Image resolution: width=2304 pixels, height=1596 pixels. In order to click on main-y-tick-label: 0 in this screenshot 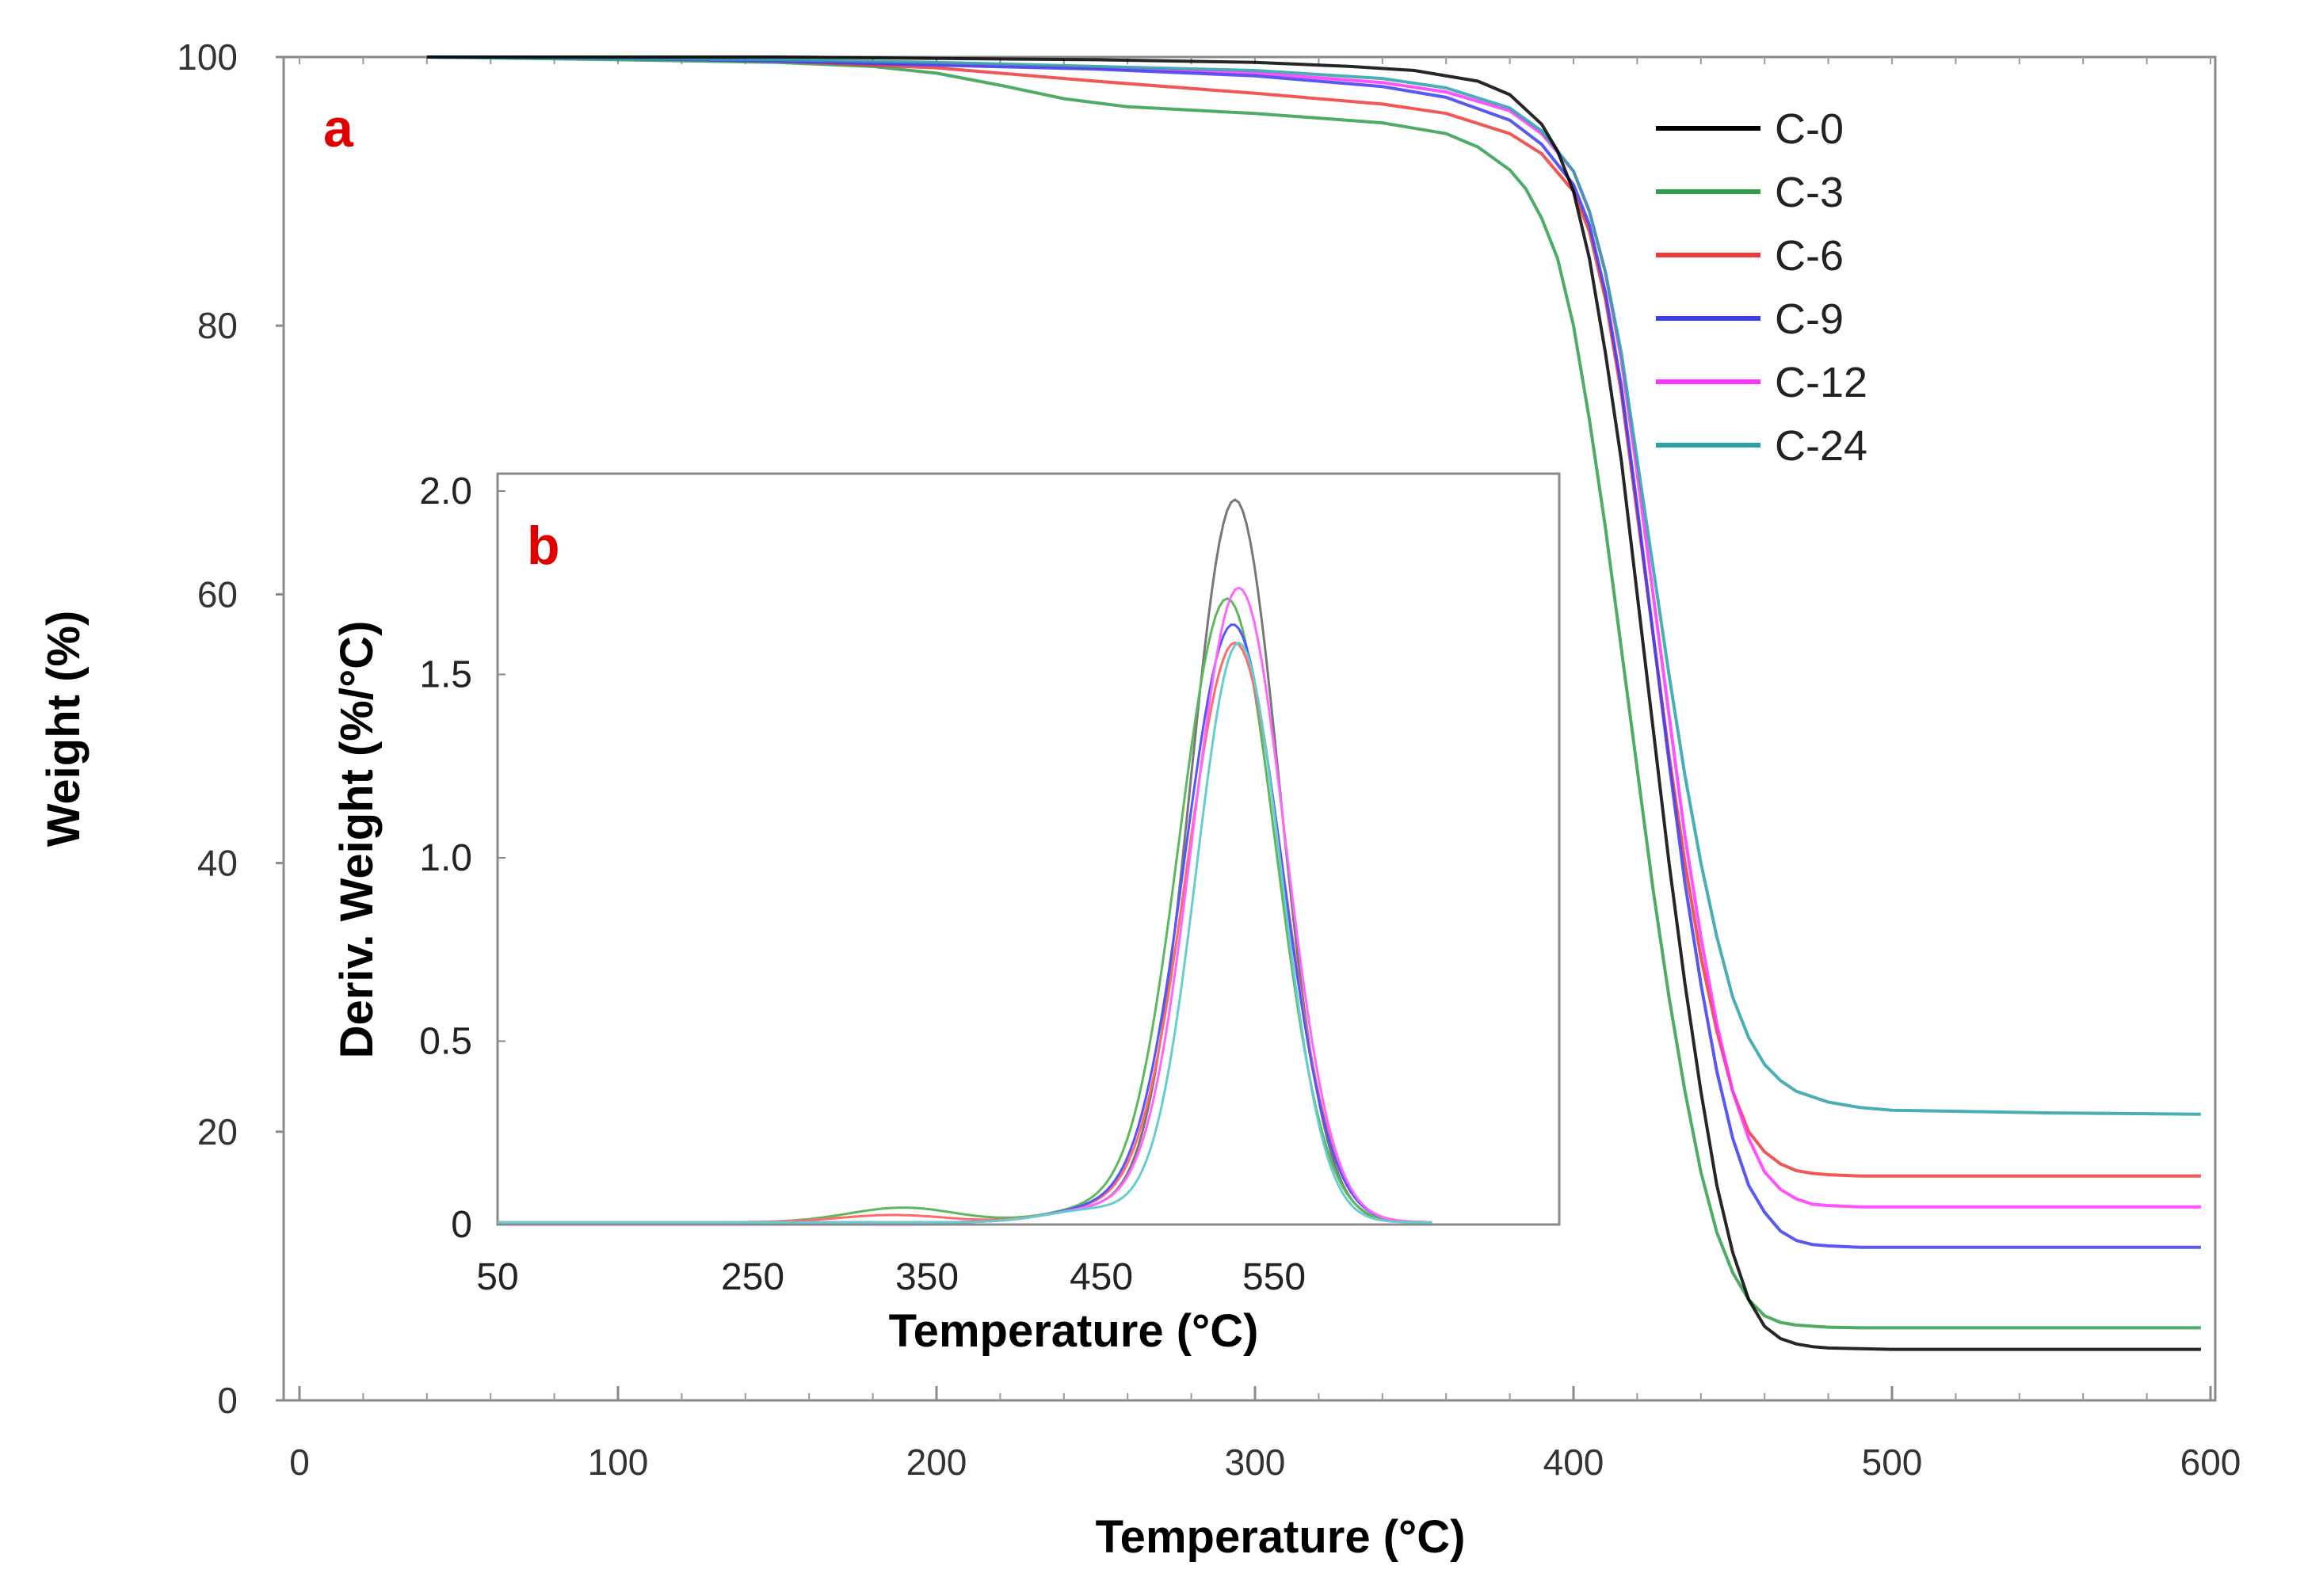, I will do `click(227, 1400)`.